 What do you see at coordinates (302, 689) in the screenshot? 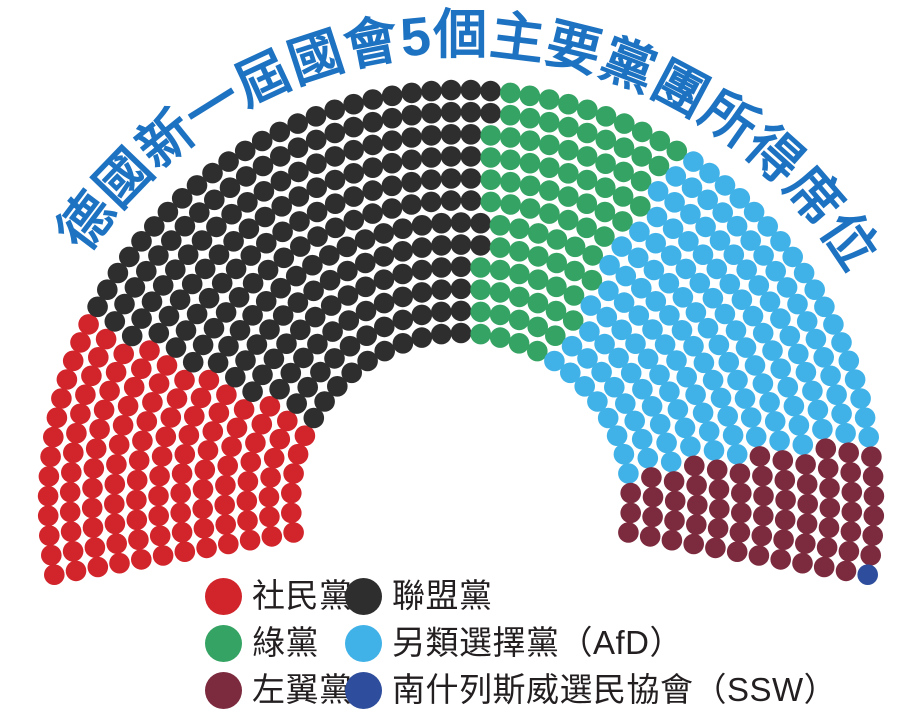
I see `legend-label-left: 左翼黨` at bounding box center [302, 689].